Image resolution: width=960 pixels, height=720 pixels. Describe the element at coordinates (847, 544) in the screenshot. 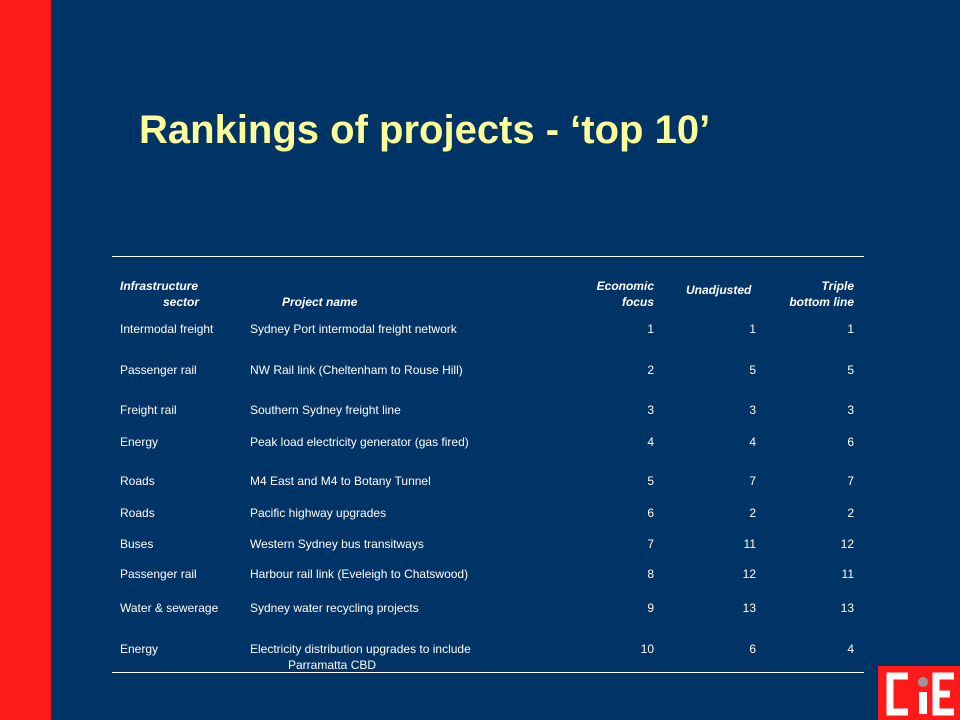

I see `row-triple-rank: 12` at that location.